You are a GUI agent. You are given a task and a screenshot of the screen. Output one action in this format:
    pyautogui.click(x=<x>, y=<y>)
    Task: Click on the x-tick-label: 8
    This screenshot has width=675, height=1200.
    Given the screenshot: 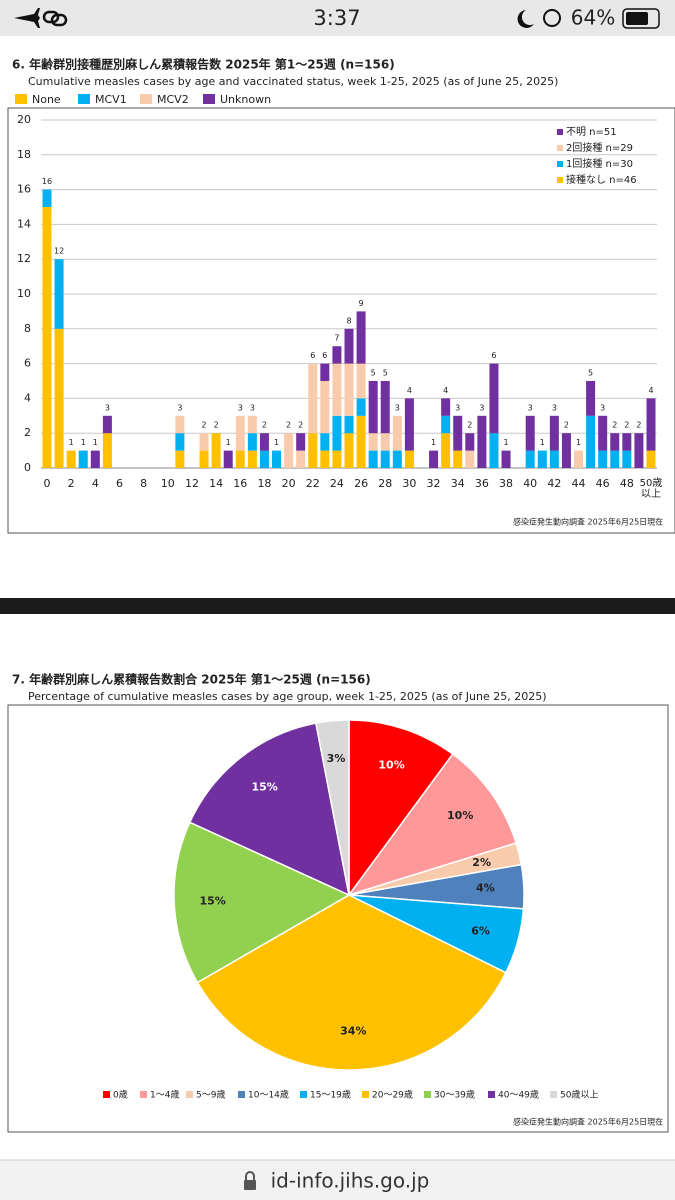 What is the action you would take?
    pyautogui.click(x=143, y=483)
    